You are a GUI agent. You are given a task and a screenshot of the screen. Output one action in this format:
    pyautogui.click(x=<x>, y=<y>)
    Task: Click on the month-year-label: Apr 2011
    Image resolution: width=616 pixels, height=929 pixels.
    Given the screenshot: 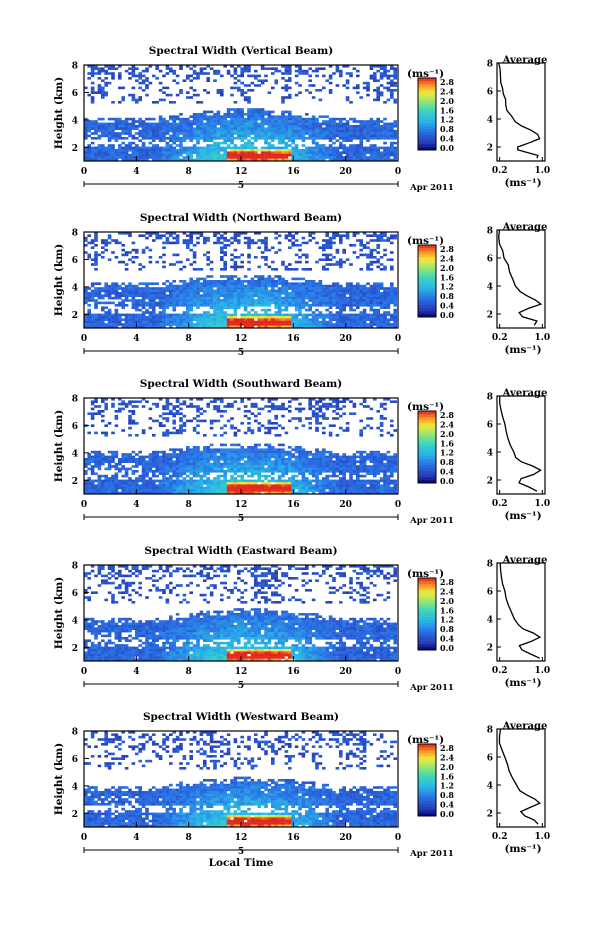 What is the action you would take?
    pyautogui.click(x=431, y=188)
    